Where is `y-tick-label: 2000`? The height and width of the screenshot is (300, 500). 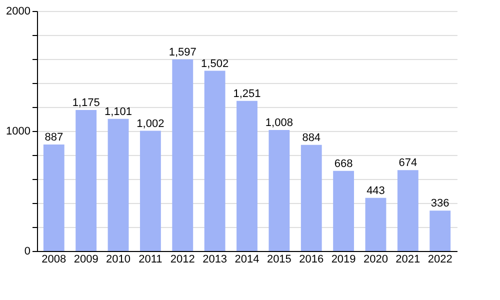
y-tick-label: 2000 is located at coordinates (18, 12).